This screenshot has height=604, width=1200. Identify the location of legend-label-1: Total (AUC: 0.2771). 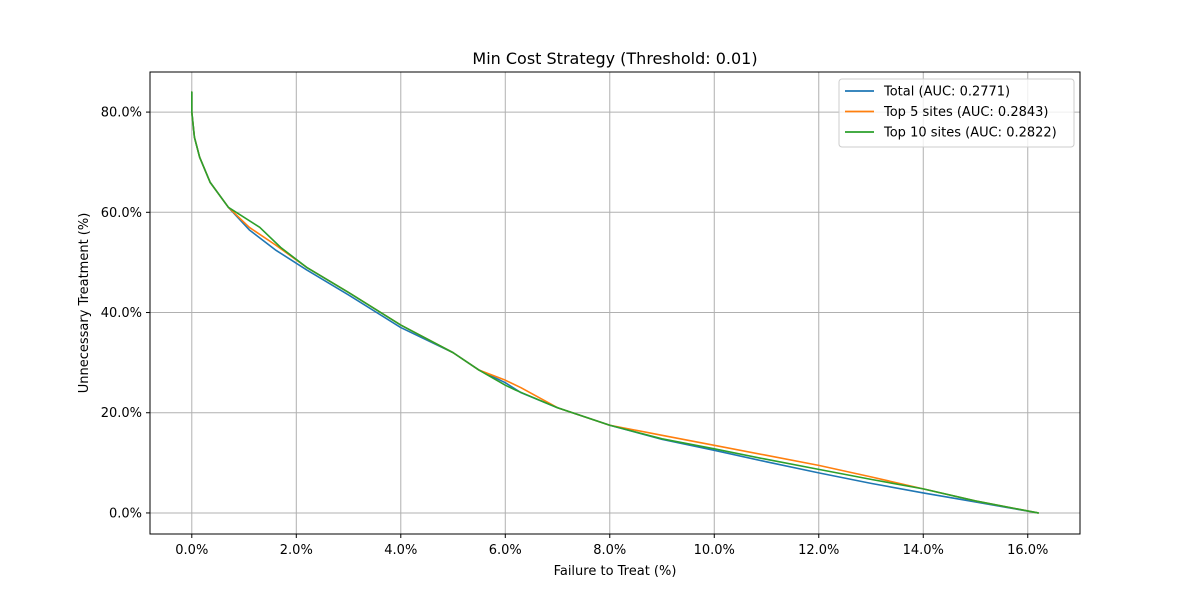
(946, 92).